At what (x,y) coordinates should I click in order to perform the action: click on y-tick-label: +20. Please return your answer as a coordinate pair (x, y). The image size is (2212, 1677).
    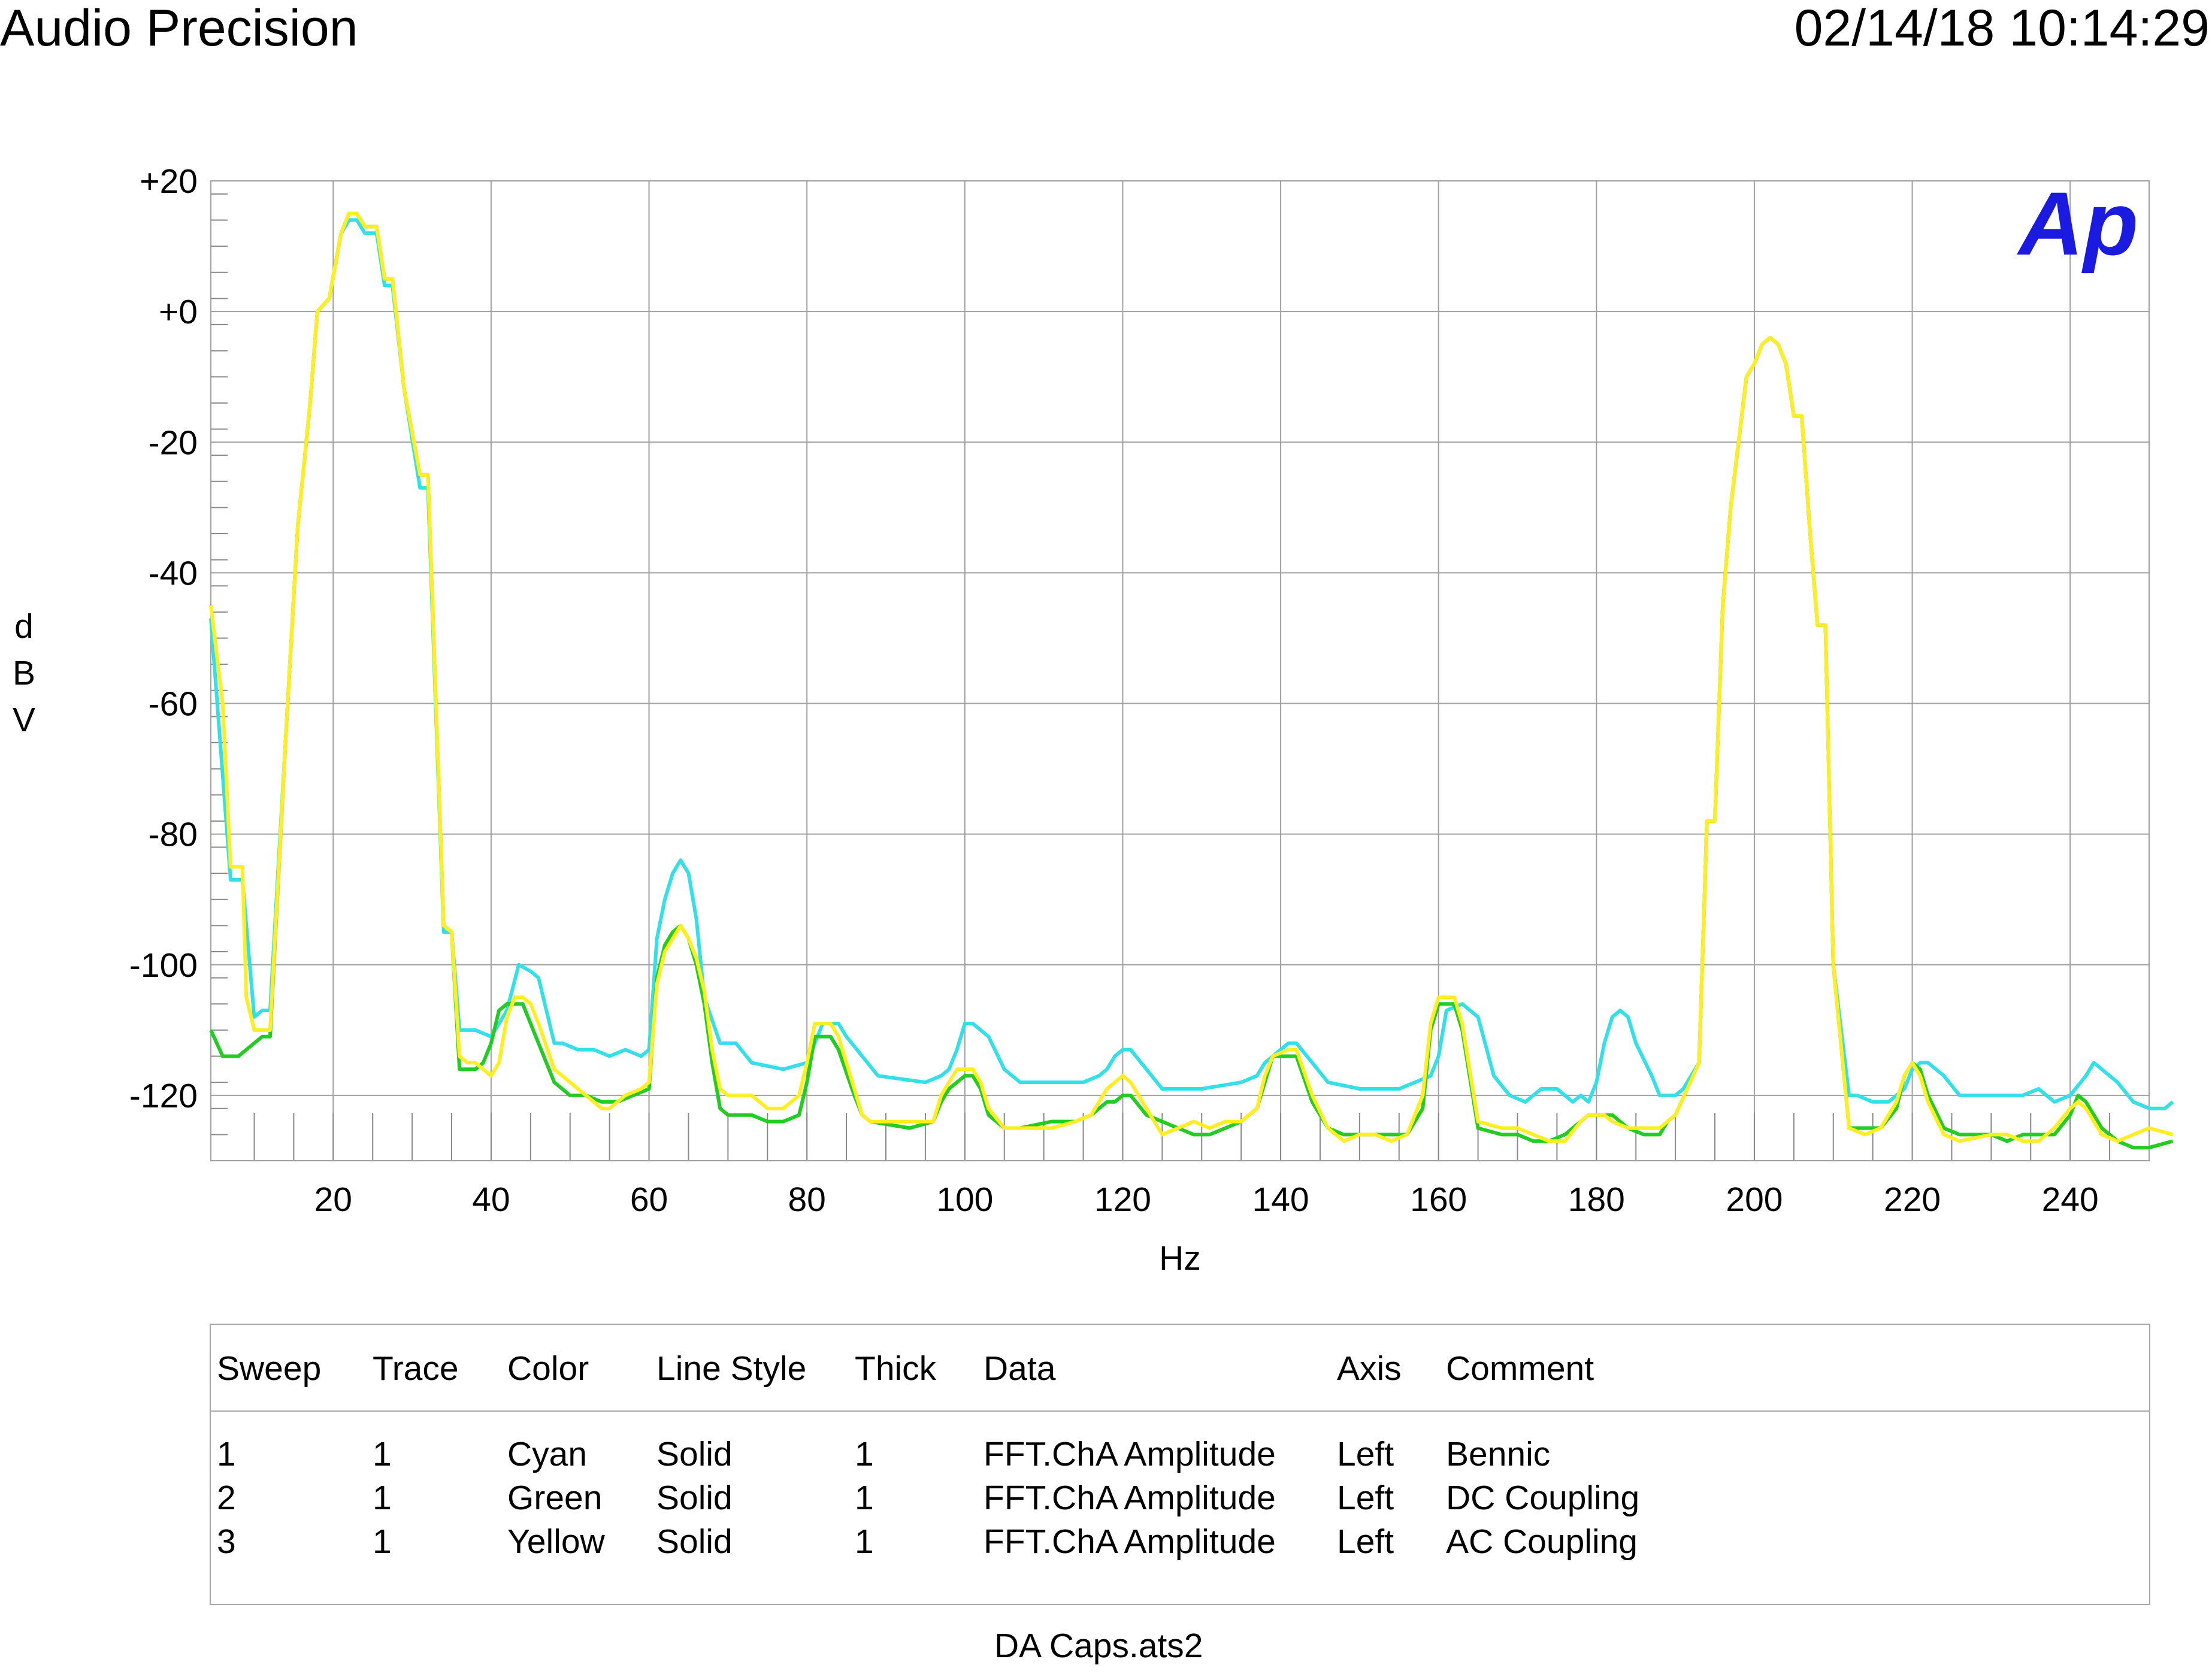
    Looking at the image, I should click on (169, 181).